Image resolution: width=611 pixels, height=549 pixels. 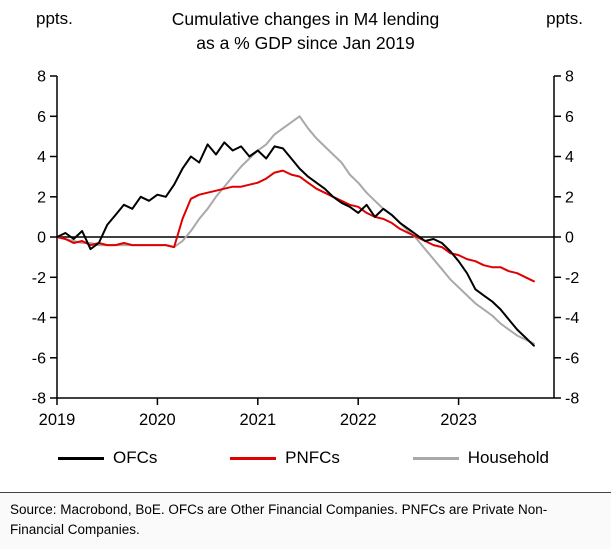 I want to click on svg-text: 2022, so click(x=358, y=420).